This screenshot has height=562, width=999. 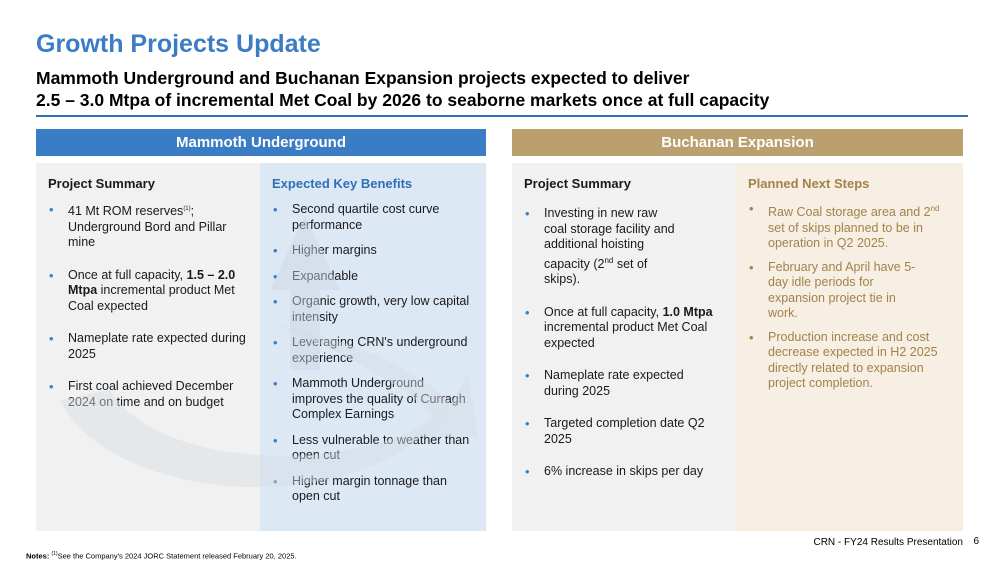 I want to click on buchanan-header: Buchanan Expansion, so click(x=737, y=142).